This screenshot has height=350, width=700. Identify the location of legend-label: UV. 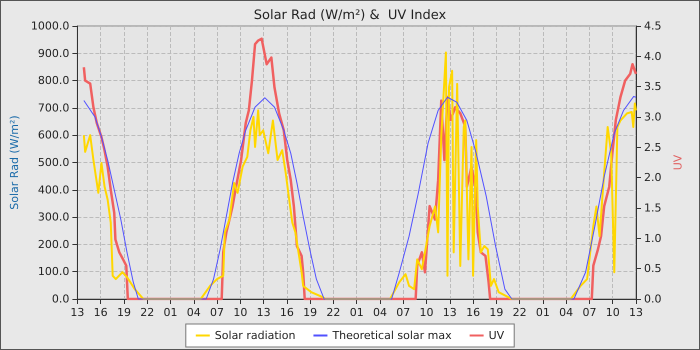
(496, 335).